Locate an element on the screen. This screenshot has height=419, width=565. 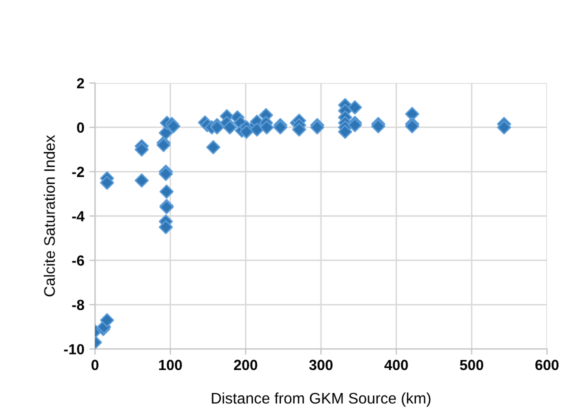
y-tick-label: 0 is located at coordinates (80, 127).